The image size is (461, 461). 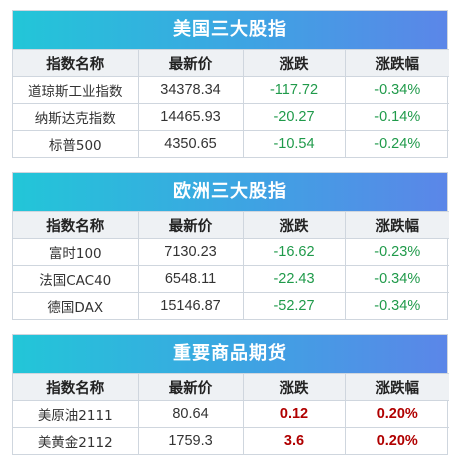 What do you see at coordinates (396, 117) in the screenshot?
I see `change-pct: -0.14%` at bounding box center [396, 117].